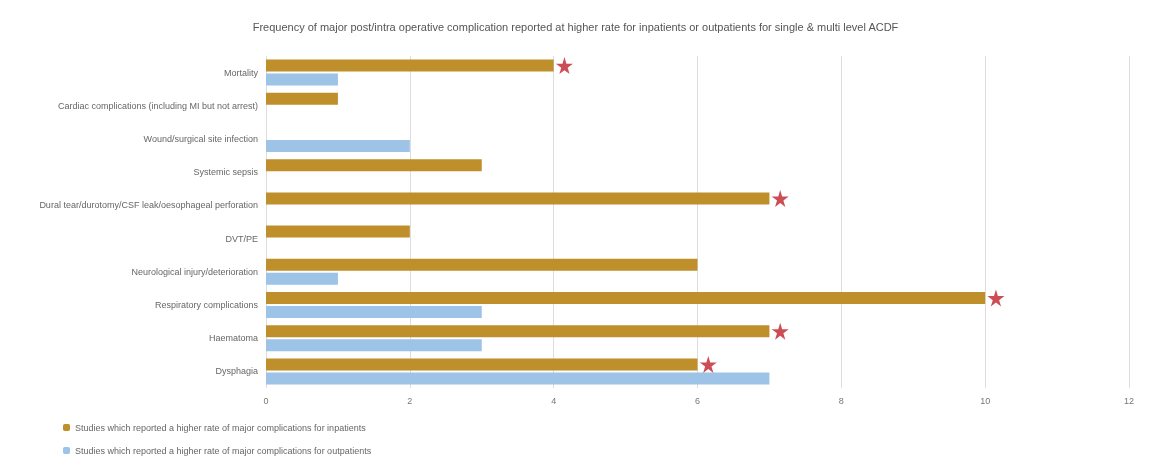 The image size is (1151, 472). I want to click on y-tick-label: Neurological injury/deterioration, so click(194, 271).